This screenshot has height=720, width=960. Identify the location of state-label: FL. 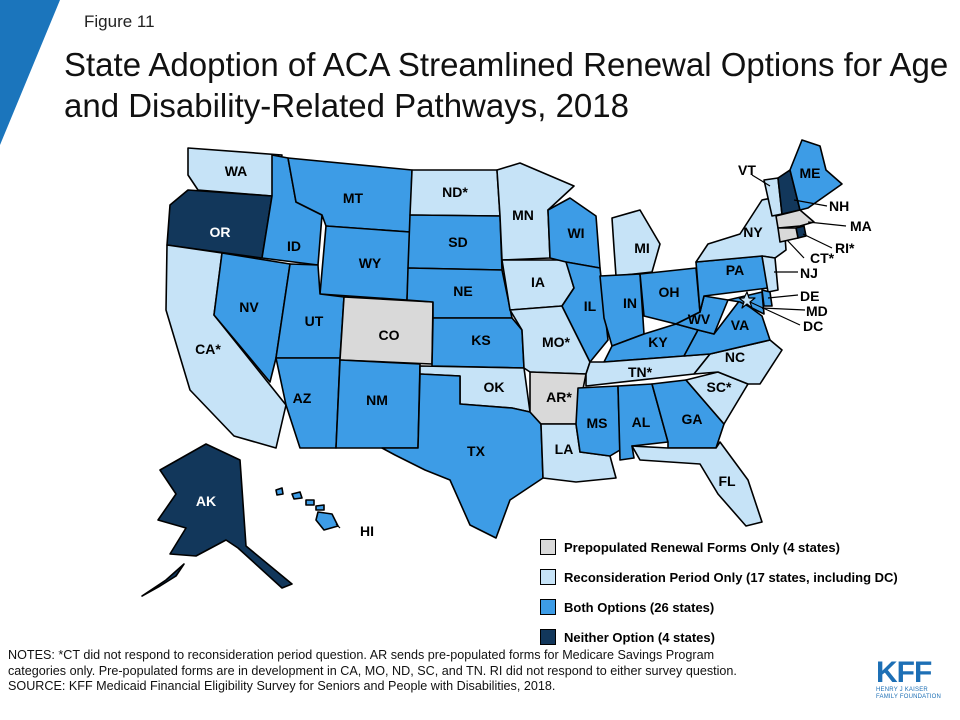
(727, 481).